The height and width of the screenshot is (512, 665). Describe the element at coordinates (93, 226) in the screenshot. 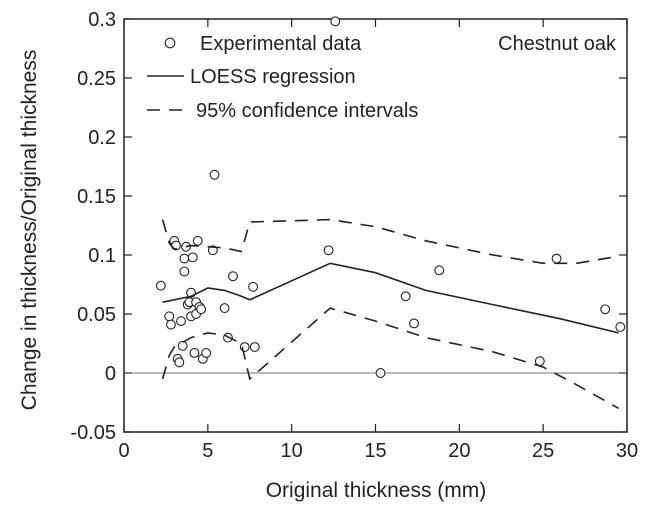

I see `y-tick-labels: -0.05 0 0.05 0.1 0.15 0.2 0.25 0.3` at that location.